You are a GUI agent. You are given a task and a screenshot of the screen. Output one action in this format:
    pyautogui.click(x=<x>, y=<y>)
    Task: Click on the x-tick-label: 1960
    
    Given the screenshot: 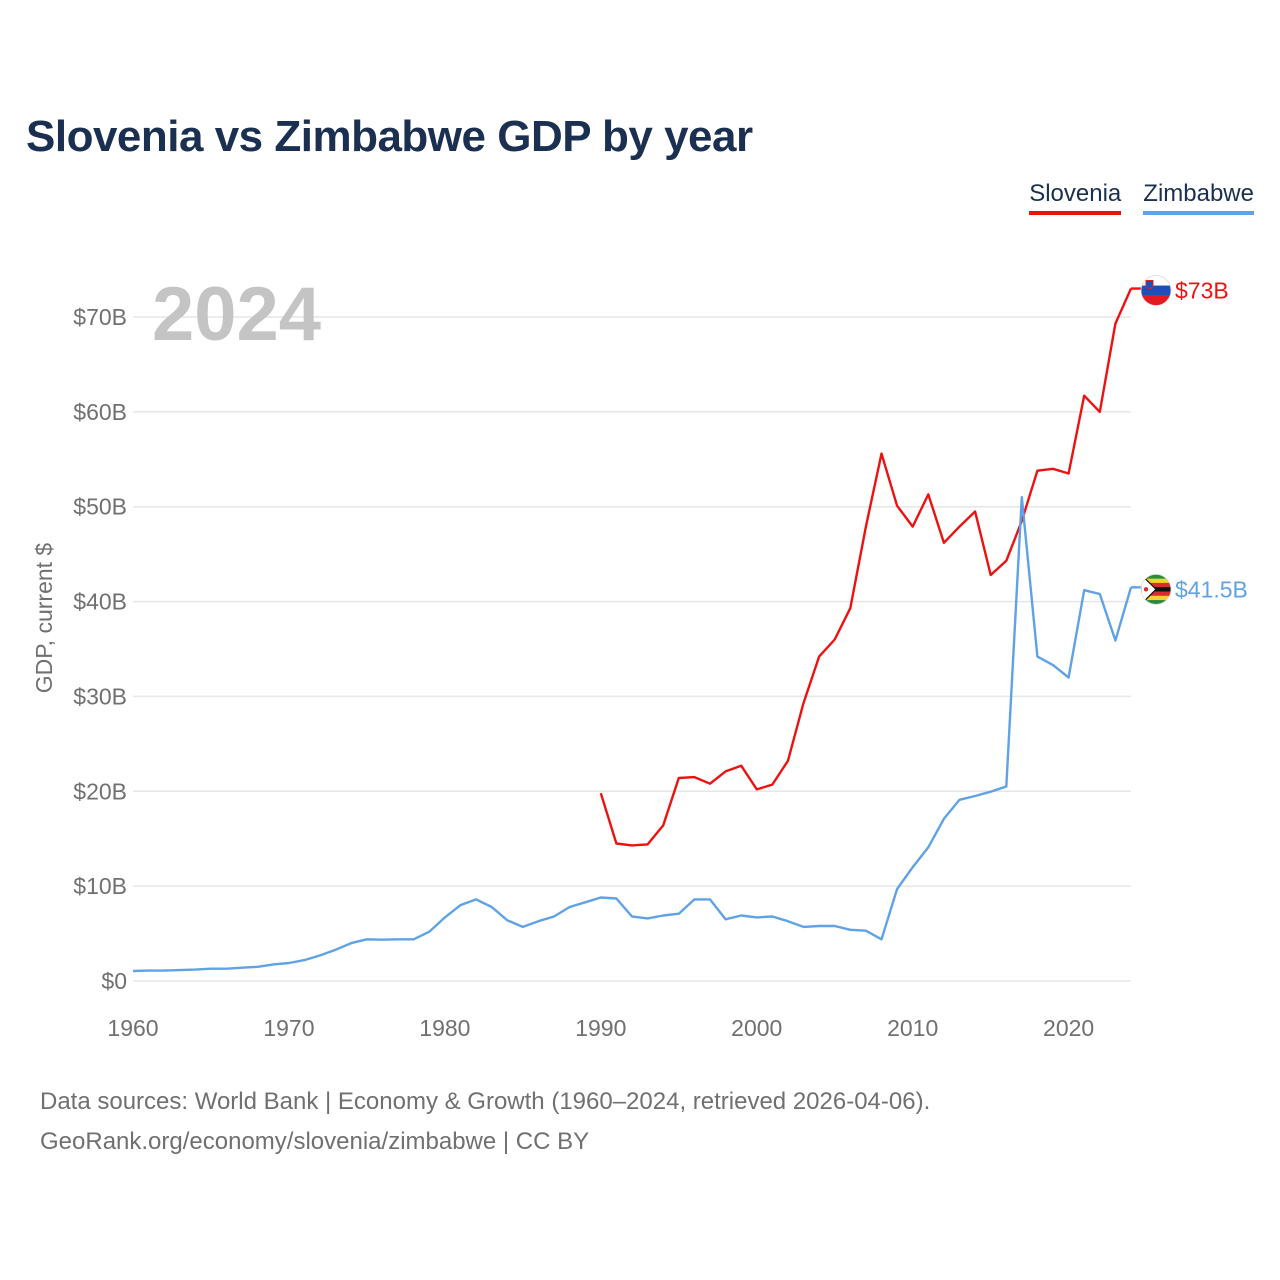 What is the action you would take?
    pyautogui.click(x=132, y=1028)
    